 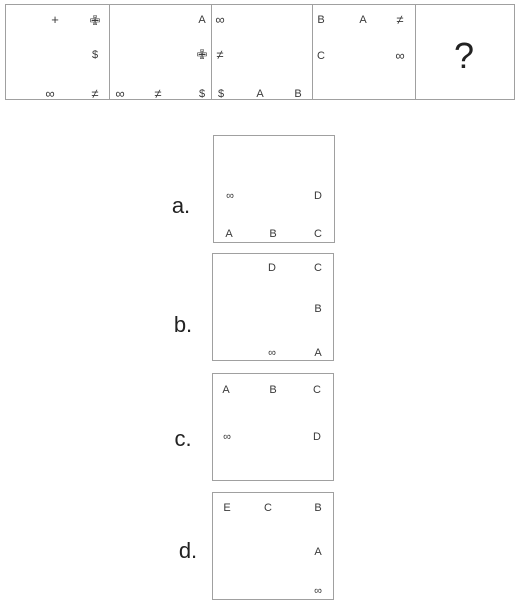 I want to click on question-mark: ?, so click(x=464, y=55).